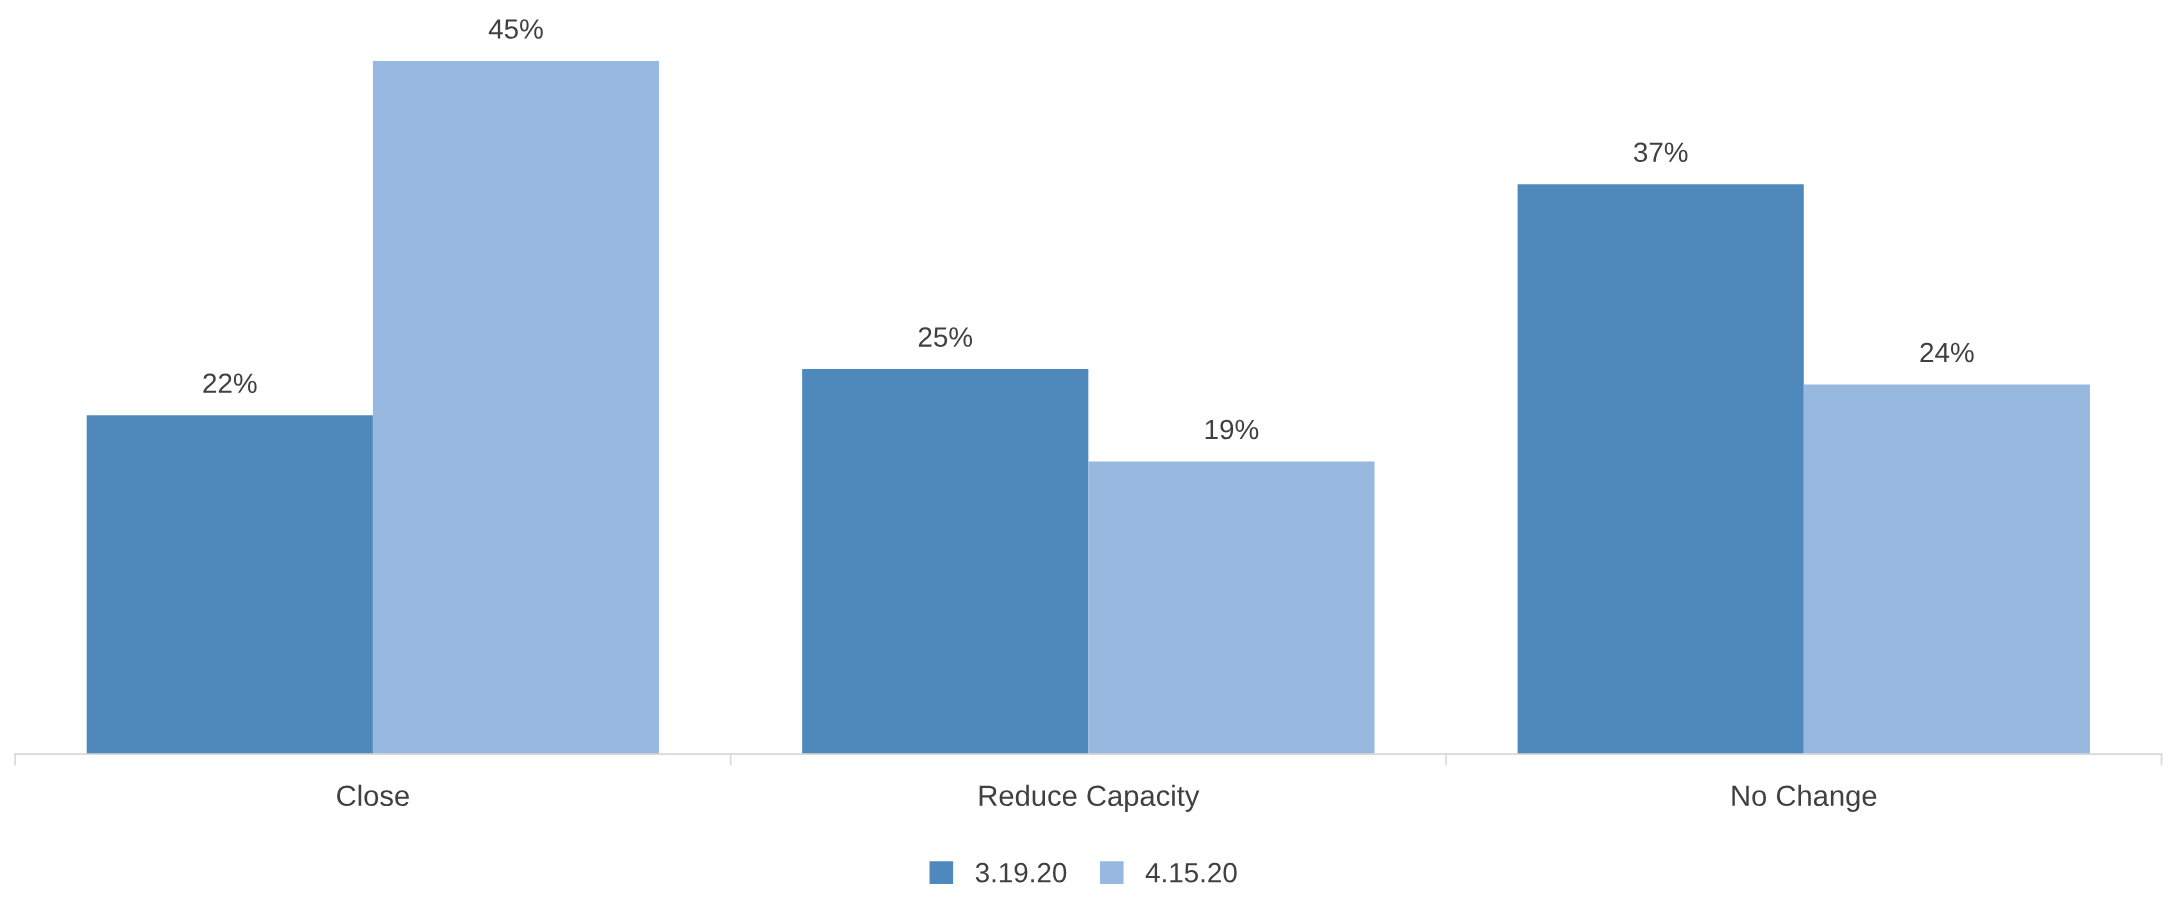 The image size is (2168, 913). I want to click on data-label: 19%, so click(1232, 429).